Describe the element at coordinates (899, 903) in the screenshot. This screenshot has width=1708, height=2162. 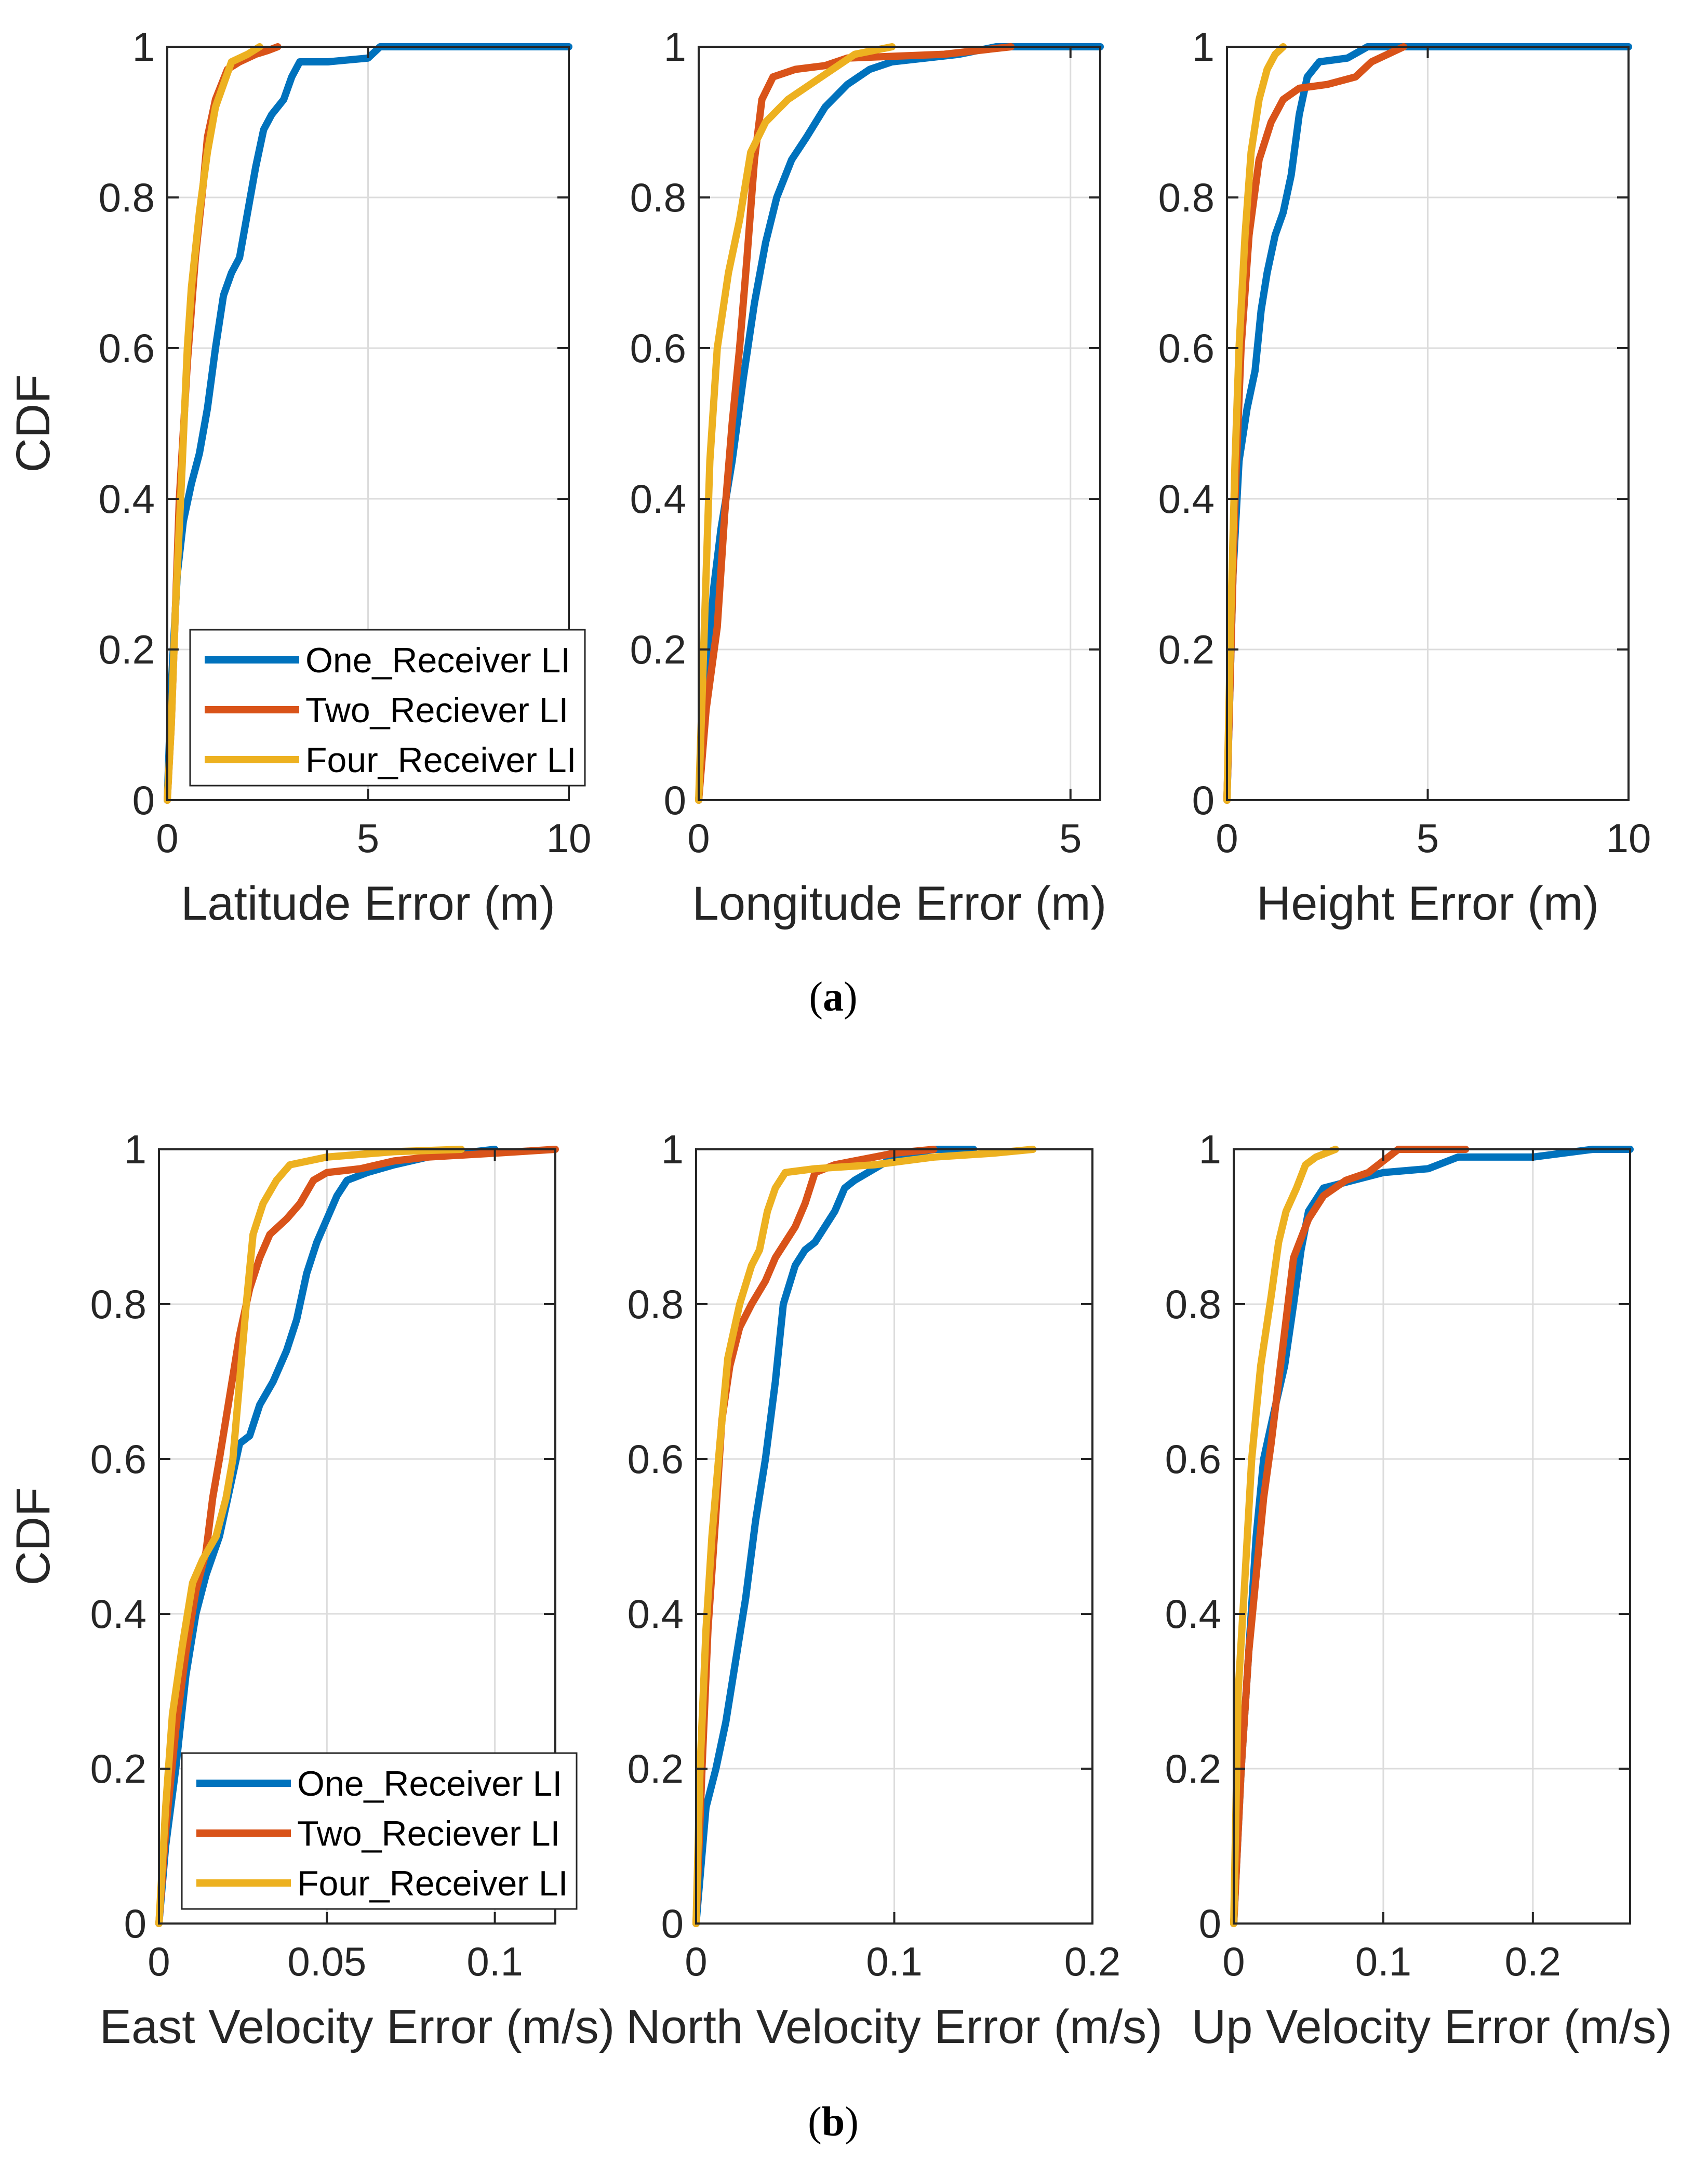
I see `x-axis-label: Longitude Error (m)` at that location.